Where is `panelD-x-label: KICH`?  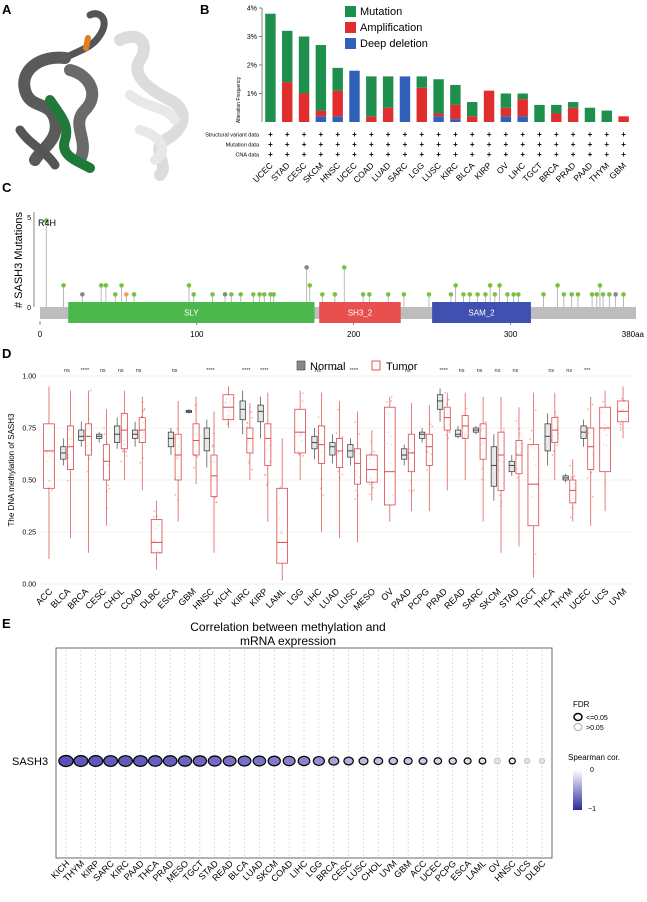
panelD-x-label: KICH is located at coordinates (222, 597).